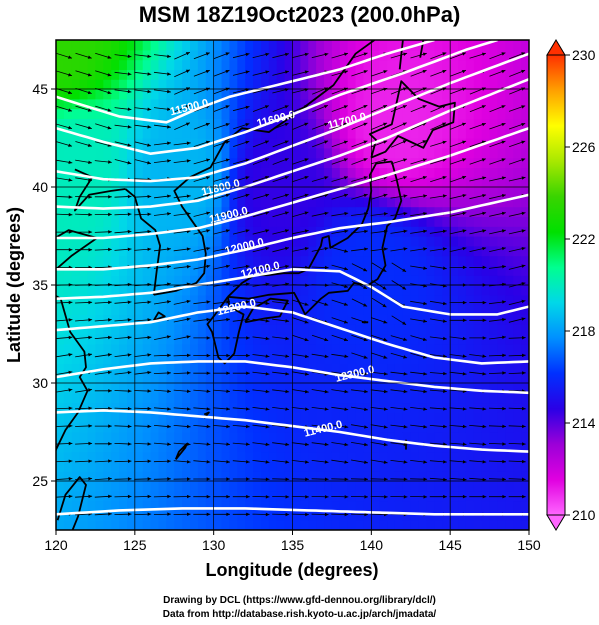 This screenshot has width=599, height=625. What do you see at coordinates (40, 383) in the screenshot?
I see `y-tick-label: 30` at bounding box center [40, 383].